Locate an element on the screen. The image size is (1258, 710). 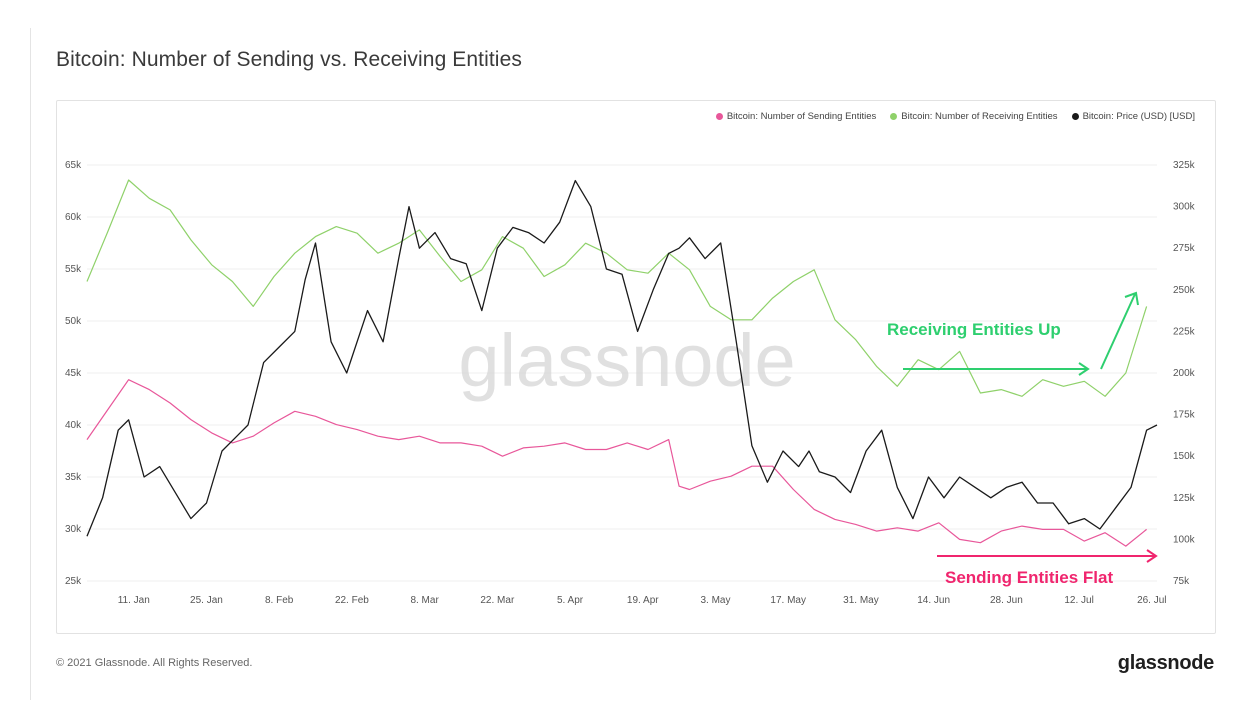
right-tick-label: 150k is located at coordinates (1184, 456).